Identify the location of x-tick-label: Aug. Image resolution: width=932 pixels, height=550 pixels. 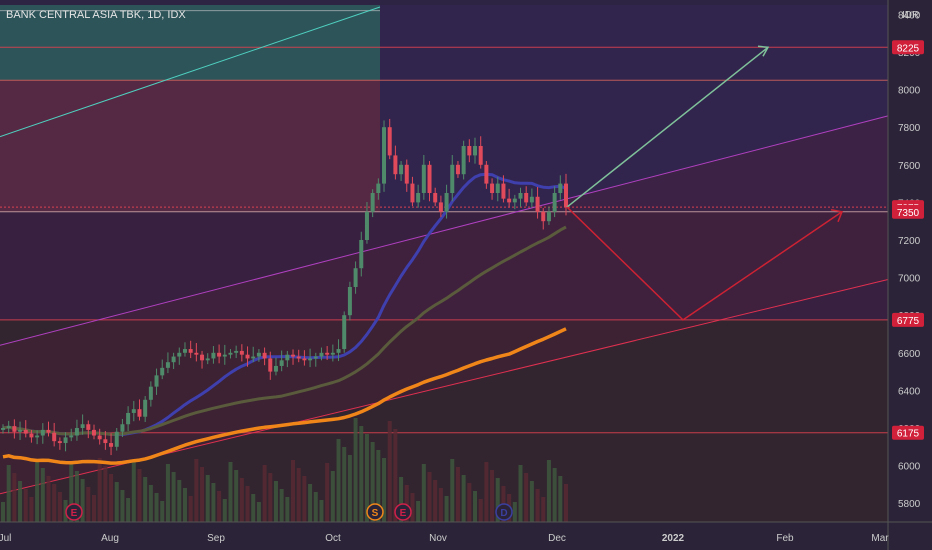
(110, 538).